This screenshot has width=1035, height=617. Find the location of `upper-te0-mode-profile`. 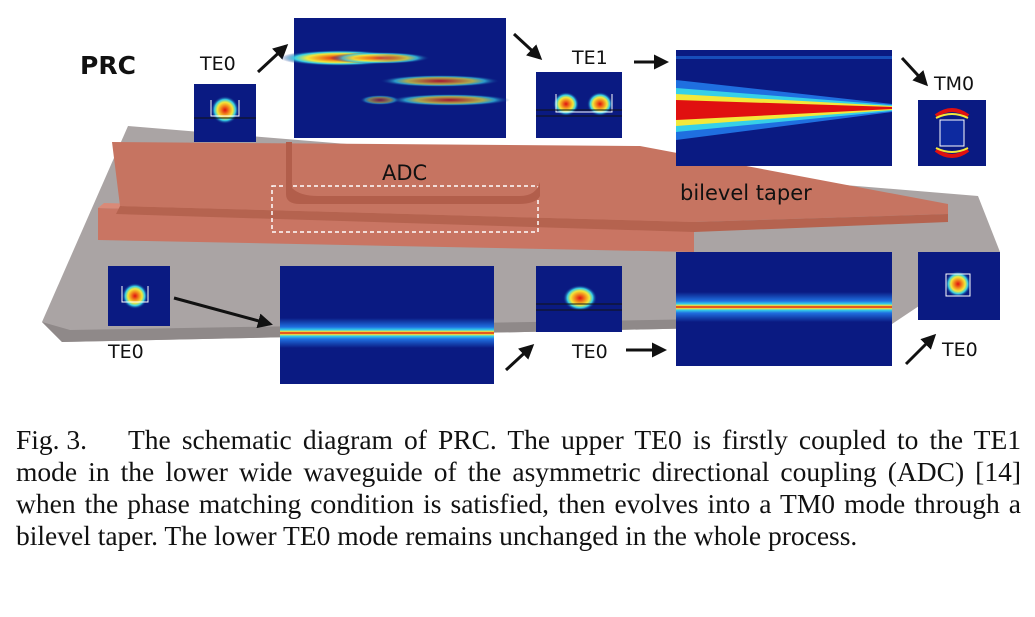

upper-te0-mode-profile is located at coordinates (225, 113).